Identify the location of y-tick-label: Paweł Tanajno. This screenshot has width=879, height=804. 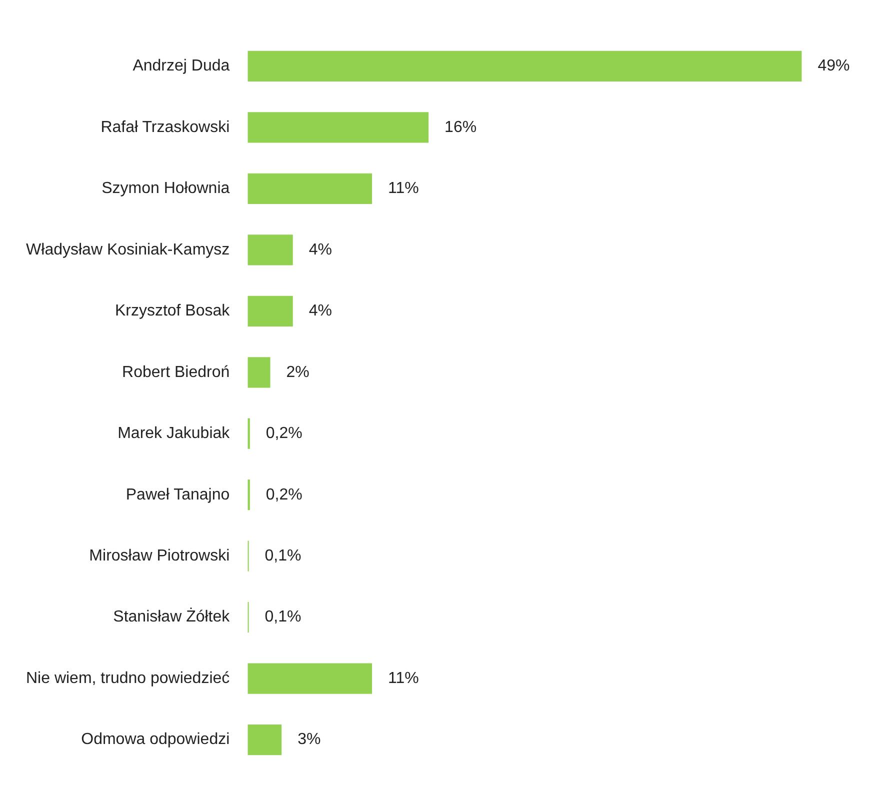
(178, 495).